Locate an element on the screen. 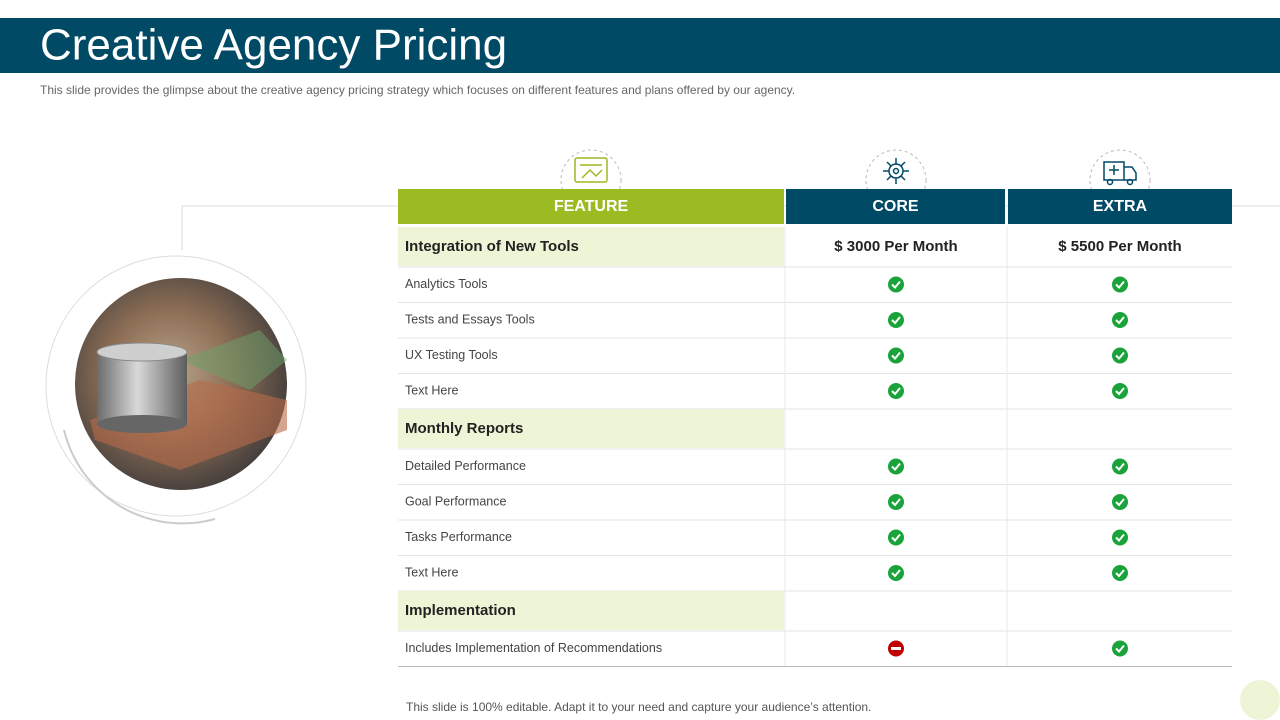 The image size is (1280, 720). coin-stack is located at coordinates (142, 388).